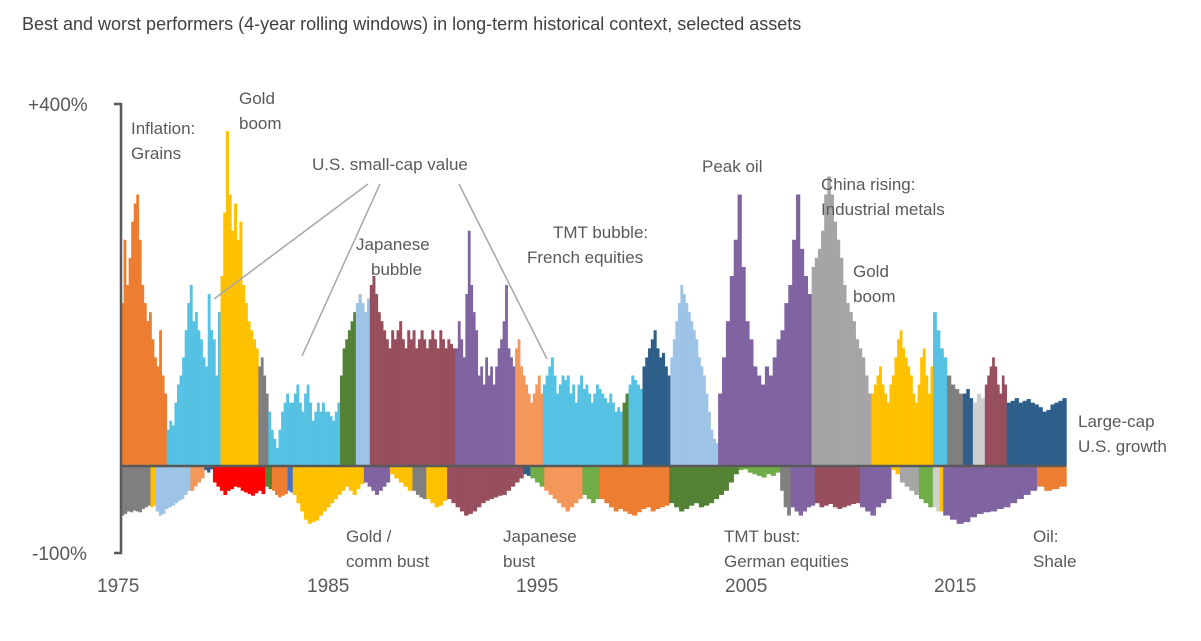  Describe the element at coordinates (955, 586) in the screenshot. I see `x-tick-label: 2015` at that location.